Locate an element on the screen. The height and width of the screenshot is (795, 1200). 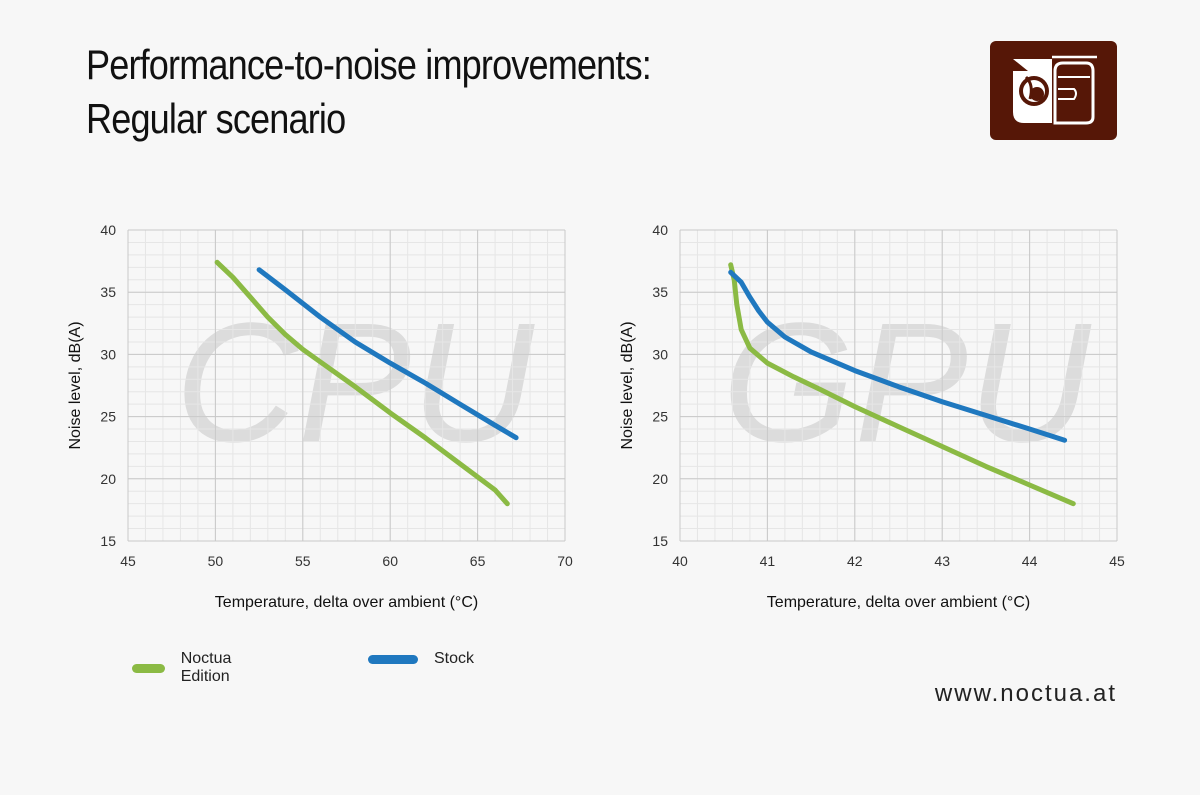
x-tick-label: 50 is located at coordinates (216, 561).